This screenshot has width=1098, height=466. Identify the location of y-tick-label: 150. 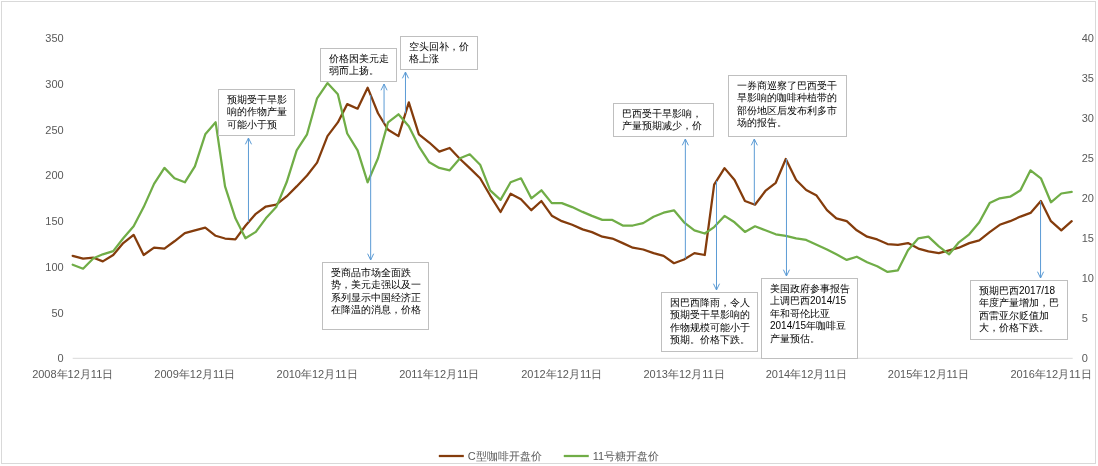
(54, 221).